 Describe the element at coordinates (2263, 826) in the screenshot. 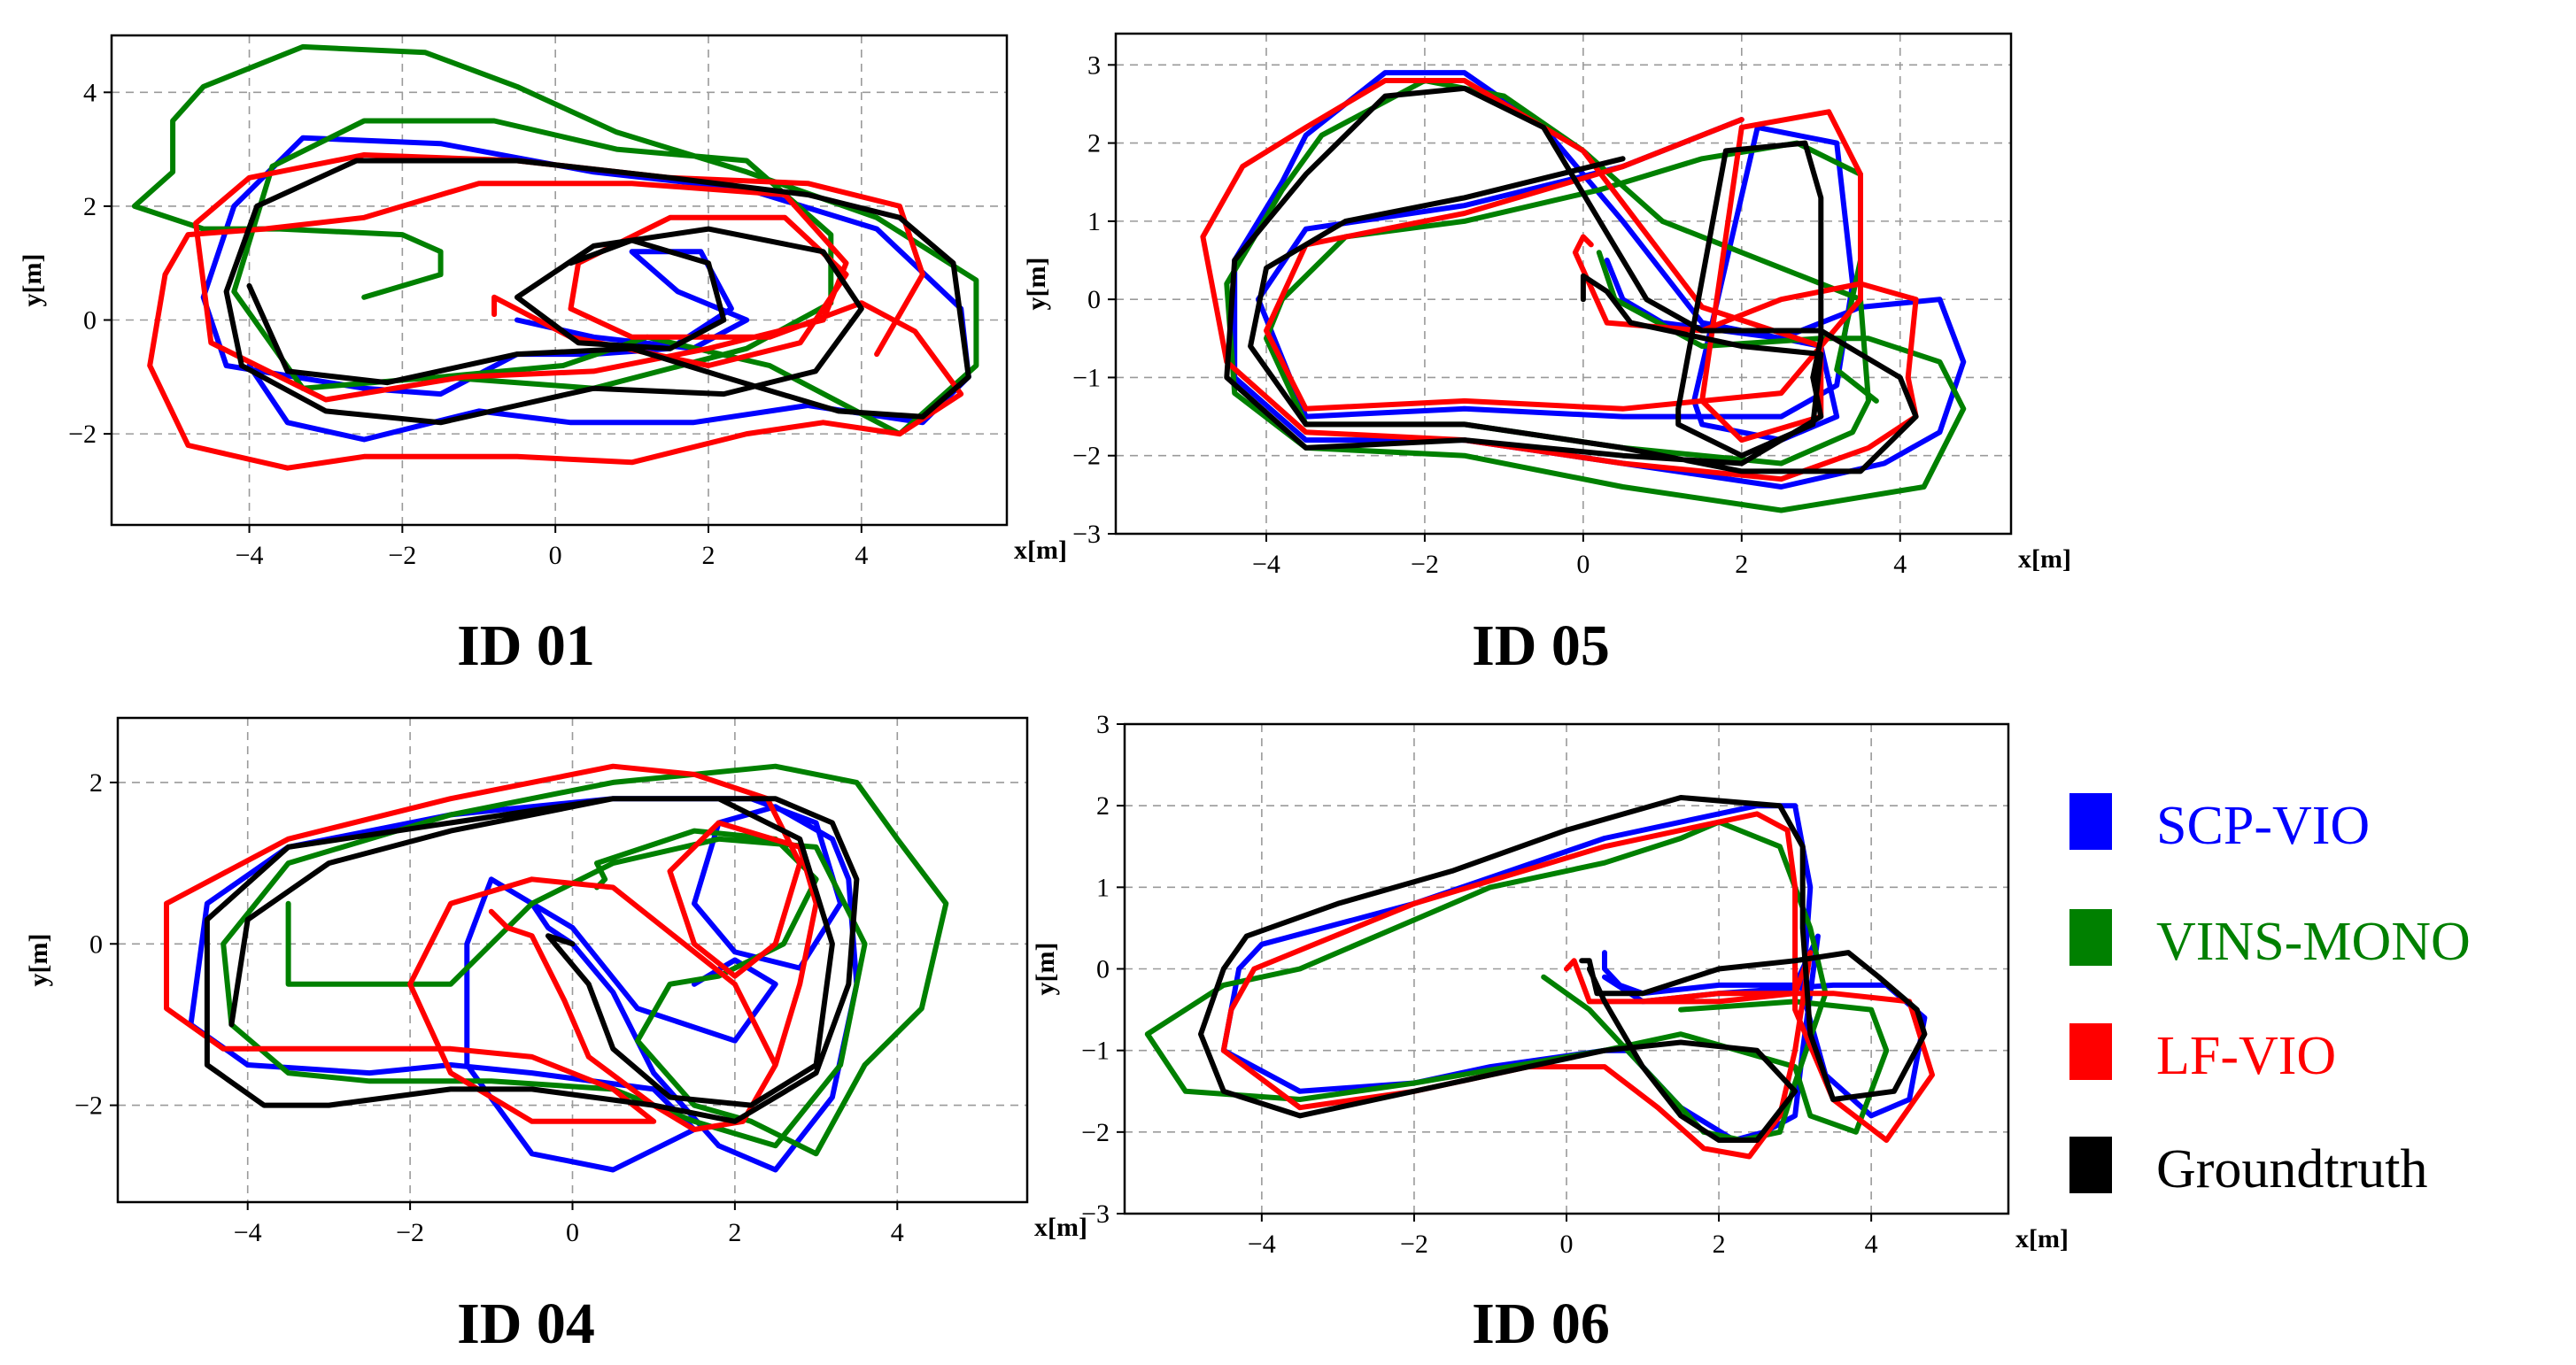

I see `legend-label-scp-vio: SCP-VIO` at that location.